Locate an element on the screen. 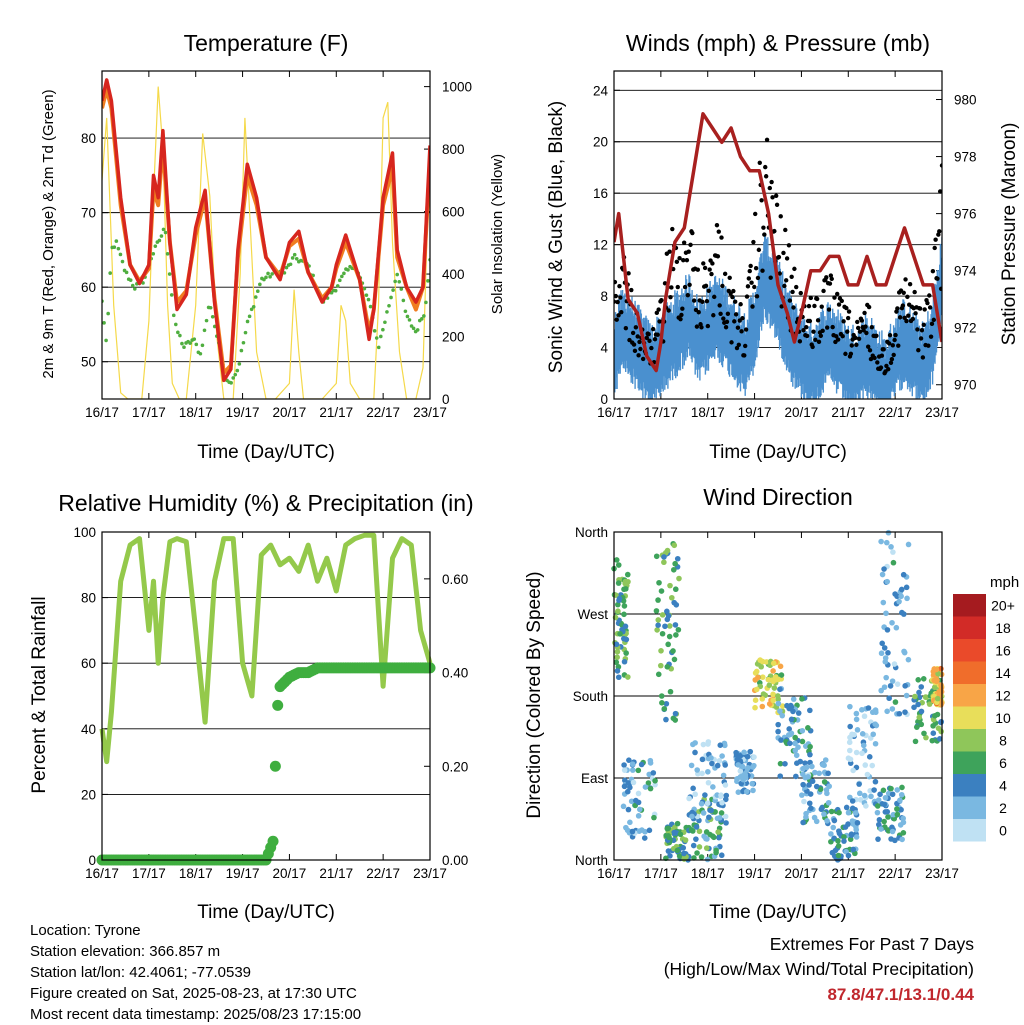  rh-xtick-label: 16/17 is located at coordinates (102, 873).